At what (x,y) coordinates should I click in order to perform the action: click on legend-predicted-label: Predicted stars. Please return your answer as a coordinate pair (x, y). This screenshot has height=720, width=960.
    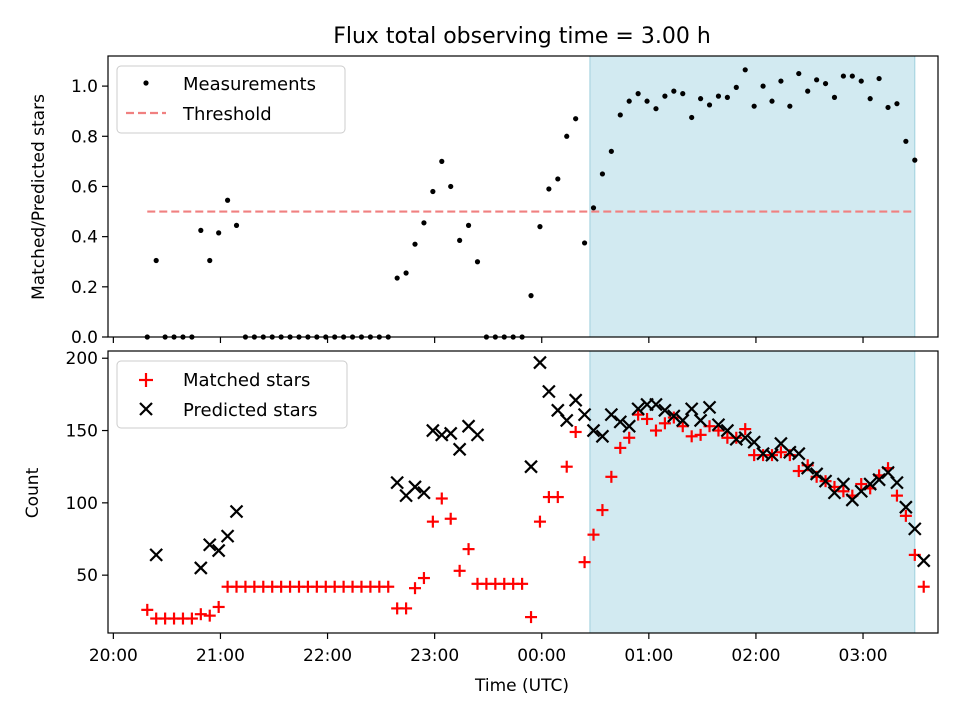
    Looking at the image, I should click on (250, 410).